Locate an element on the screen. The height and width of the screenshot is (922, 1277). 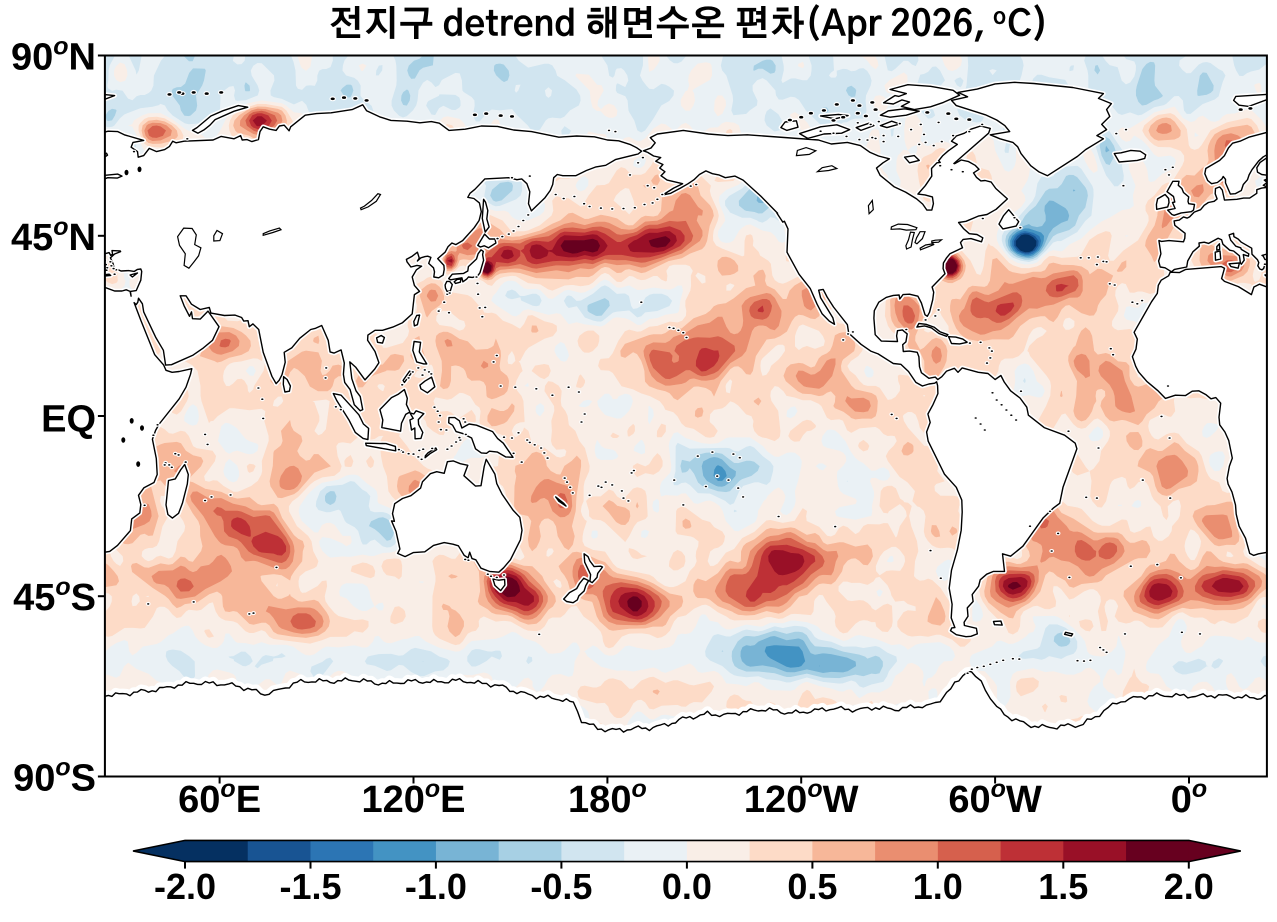
svg-text: -1.5 is located at coordinates (310, 886).